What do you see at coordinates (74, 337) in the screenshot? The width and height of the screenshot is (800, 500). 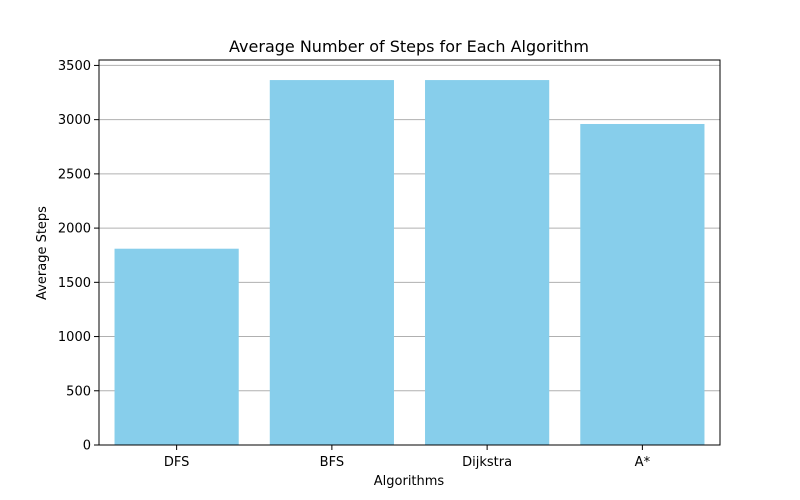 I see `y-tick-label: 1000` at bounding box center [74, 337].